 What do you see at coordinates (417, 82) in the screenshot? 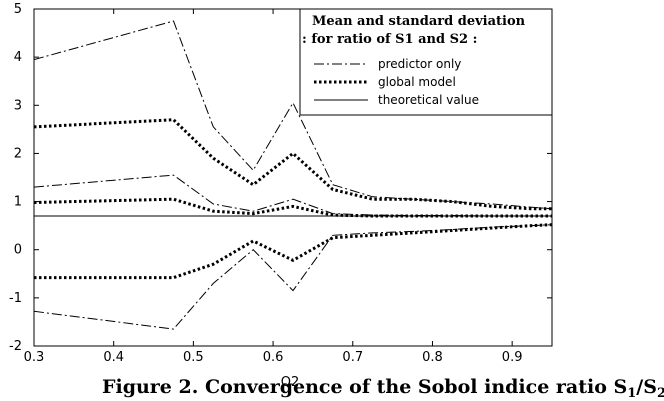
I see `legend-label: global model` at bounding box center [417, 82].